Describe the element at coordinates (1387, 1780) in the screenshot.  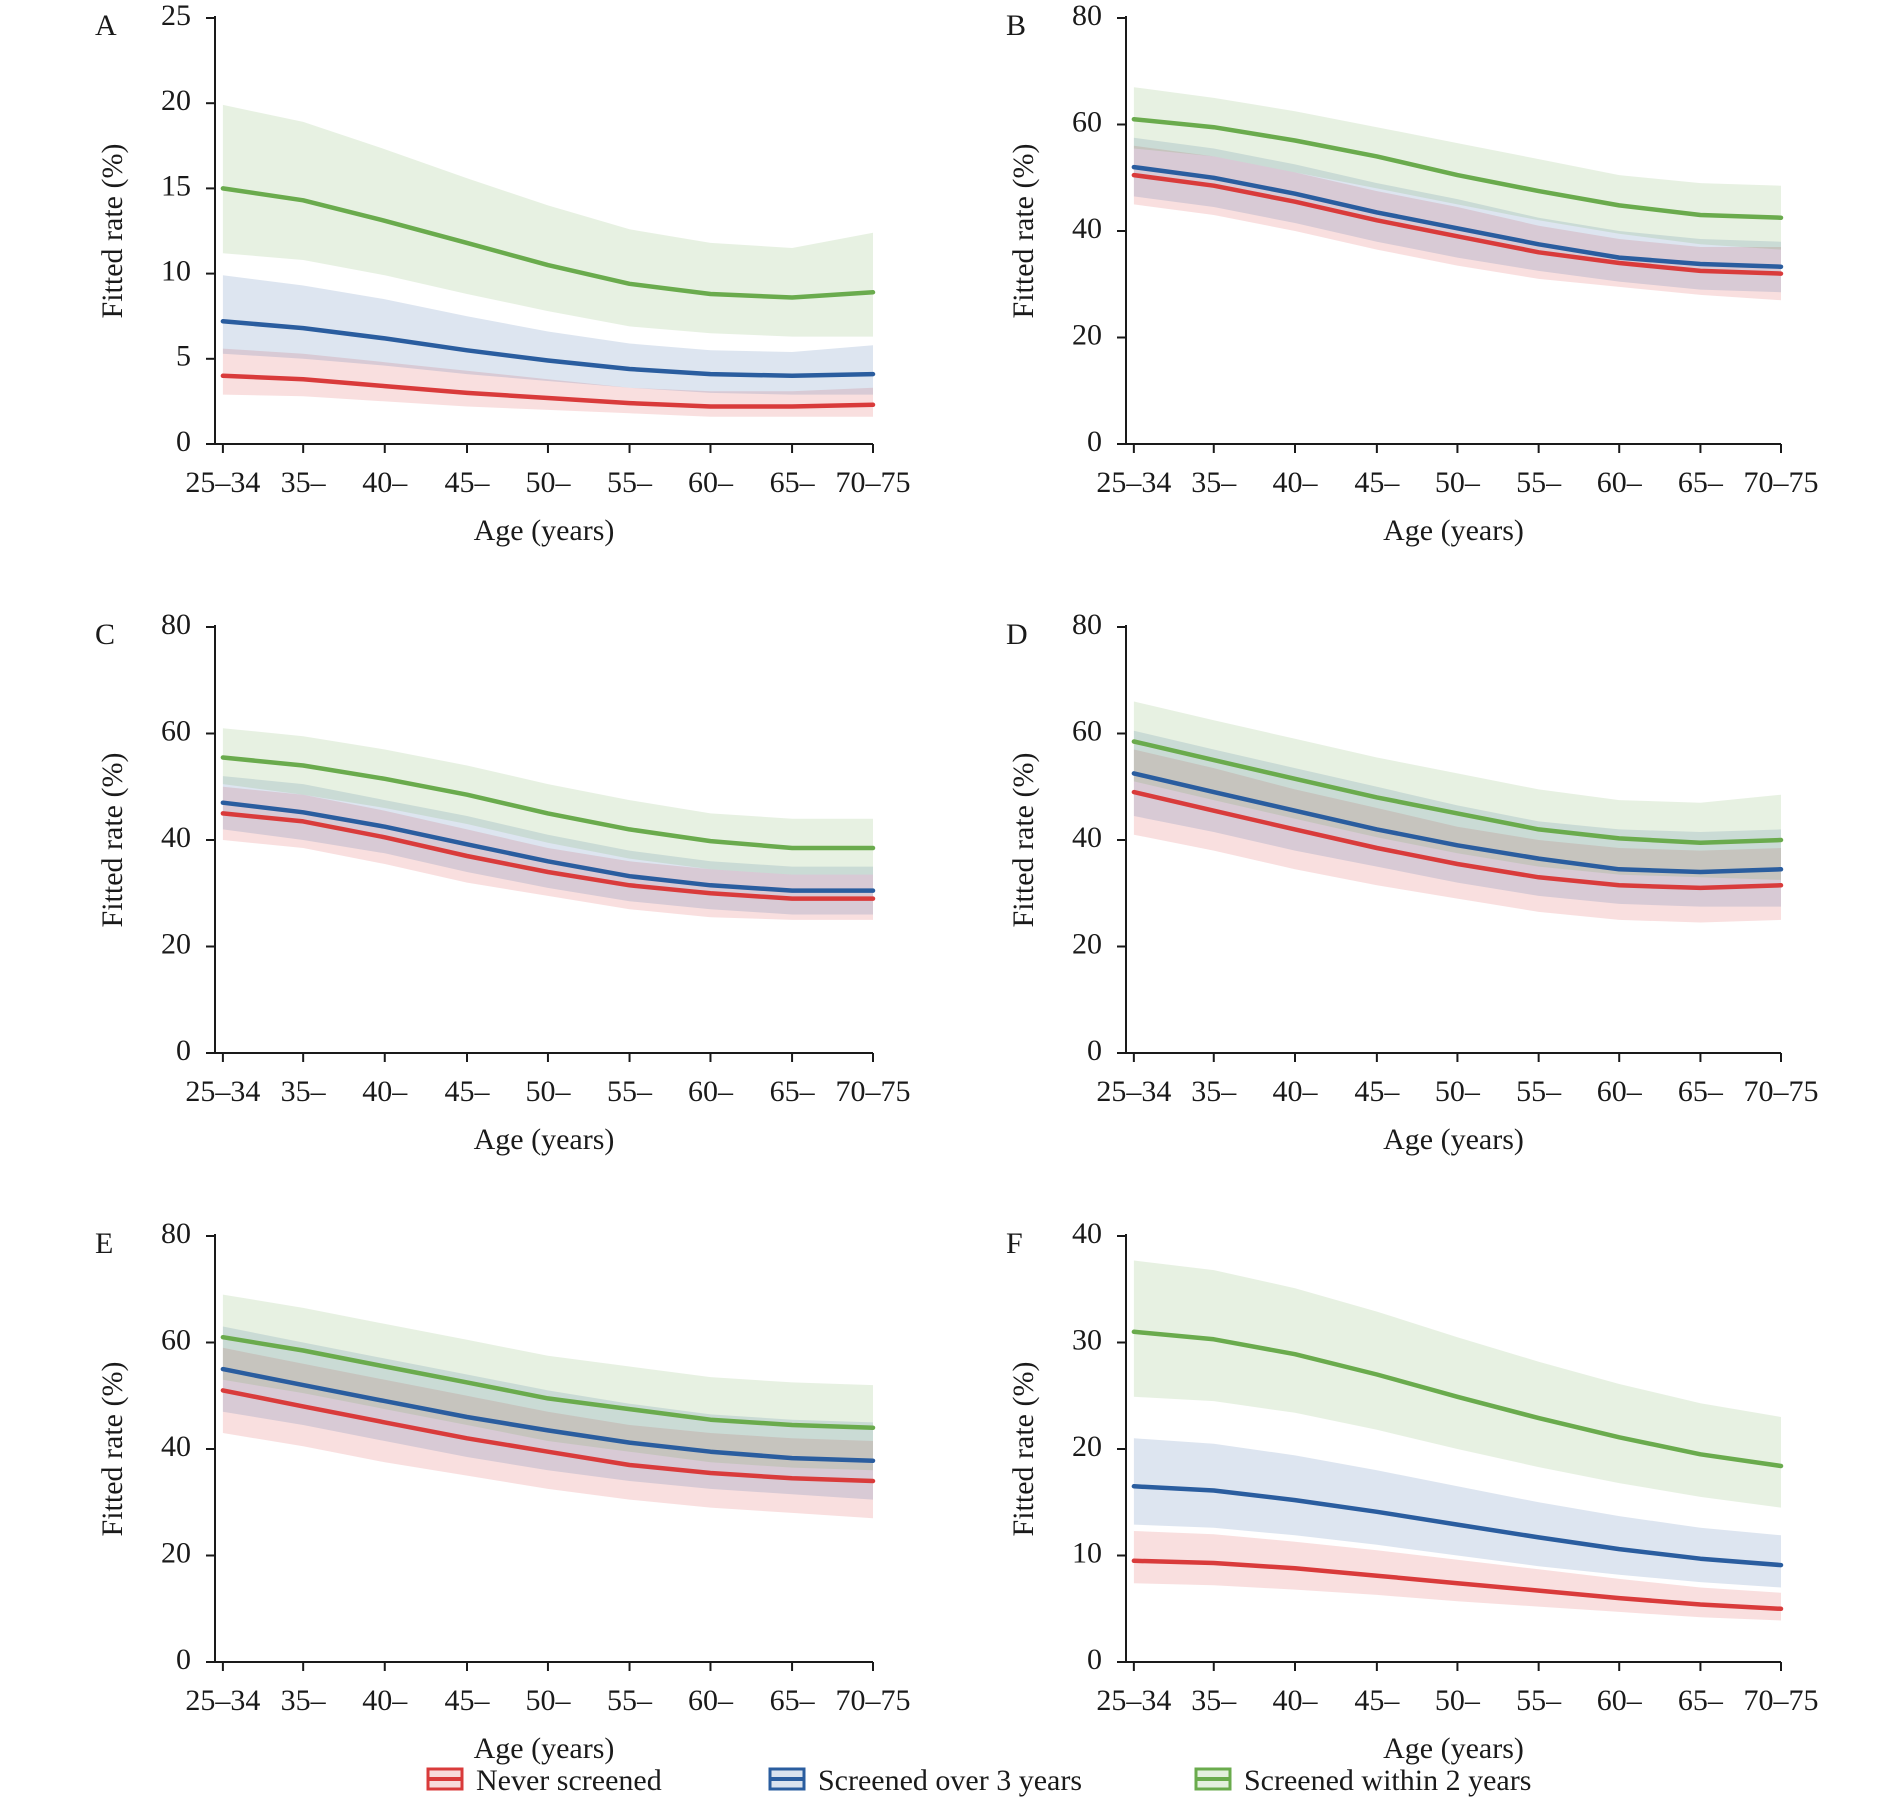
I see `legend-label: Screened within 2 years` at that location.